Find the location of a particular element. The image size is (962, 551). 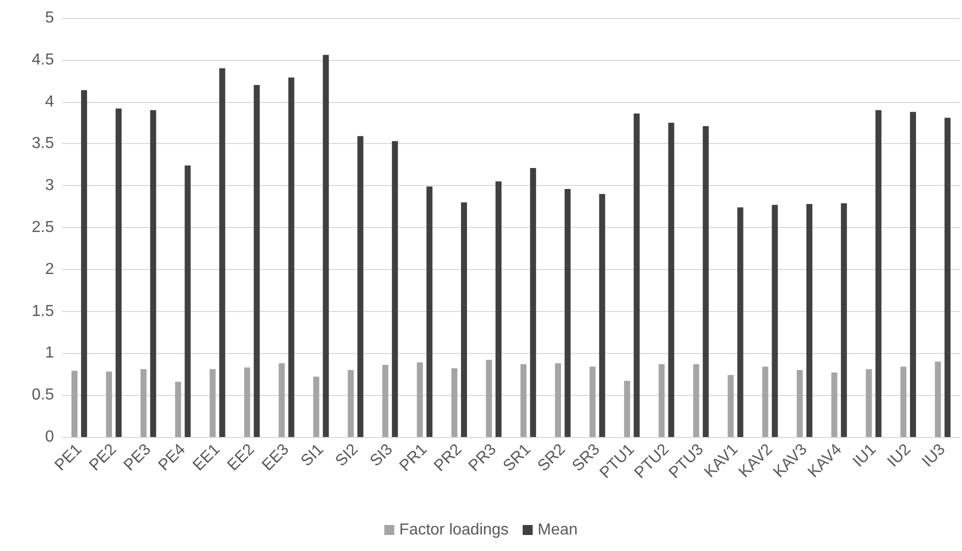

x-tick-label: EE1 is located at coordinates (207, 457).